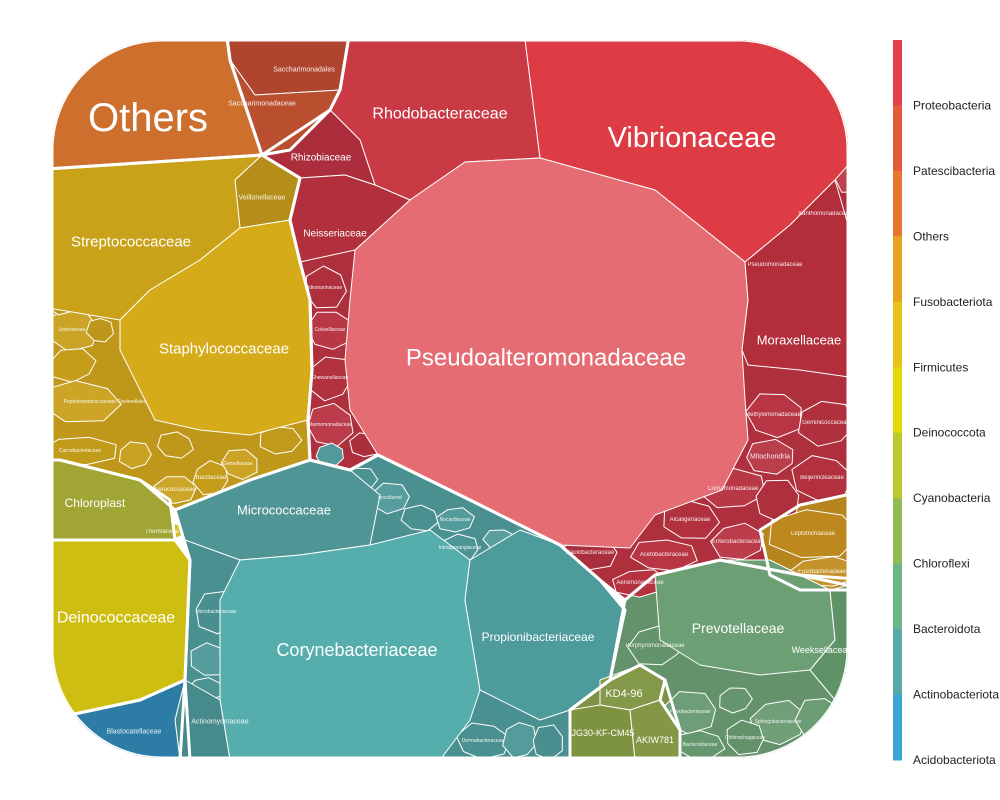 The image size is (1000, 800). Describe the element at coordinates (775, 265) in the screenshot. I see `family-label-pseudomonadaceae: Pseudomonadaceae` at that location.